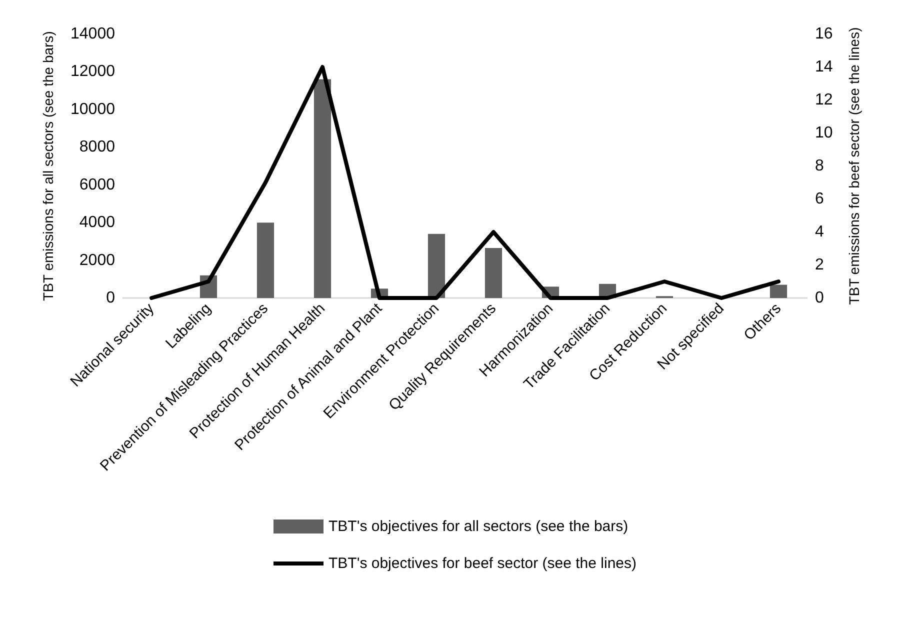  Describe the element at coordinates (97, 260) in the screenshot. I see `y-tick-label: 2000` at that location.